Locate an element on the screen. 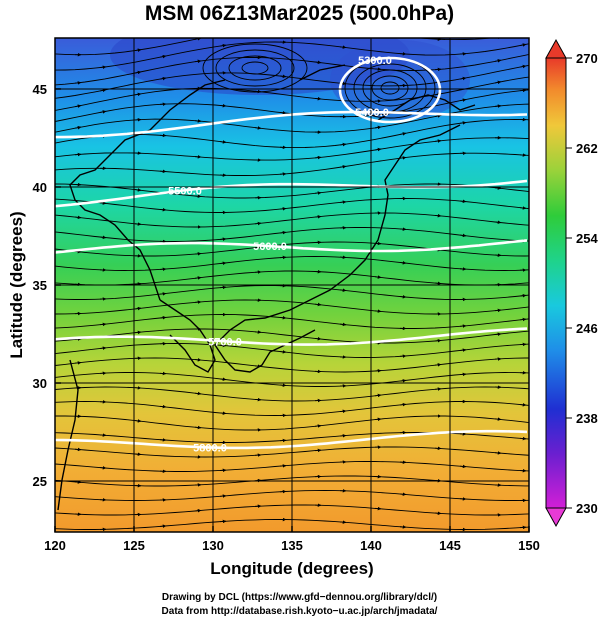 Image resolution: width=599 pixels, height=625 pixels. cold-low-region is located at coordinates (400, 80).